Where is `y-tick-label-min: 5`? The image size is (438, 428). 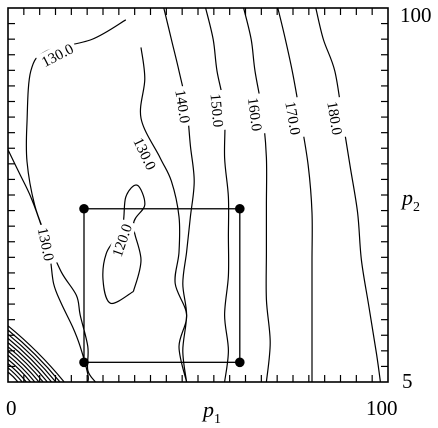 y-tick-label-min: 5 is located at coordinates (407, 381).